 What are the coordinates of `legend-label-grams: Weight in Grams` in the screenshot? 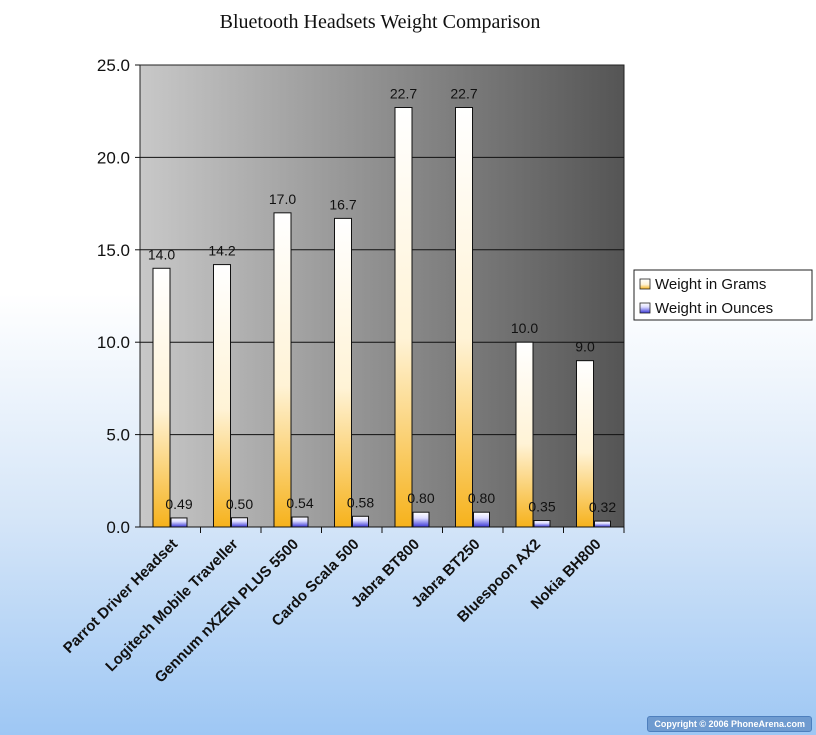 It's located at (710, 284).